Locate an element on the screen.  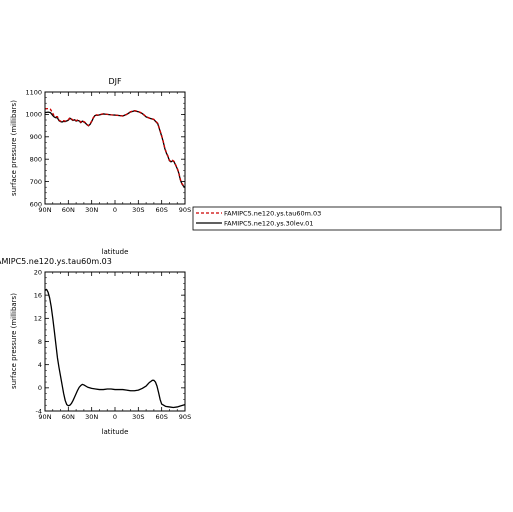
top-plot-frame is located at coordinates (115, 148).